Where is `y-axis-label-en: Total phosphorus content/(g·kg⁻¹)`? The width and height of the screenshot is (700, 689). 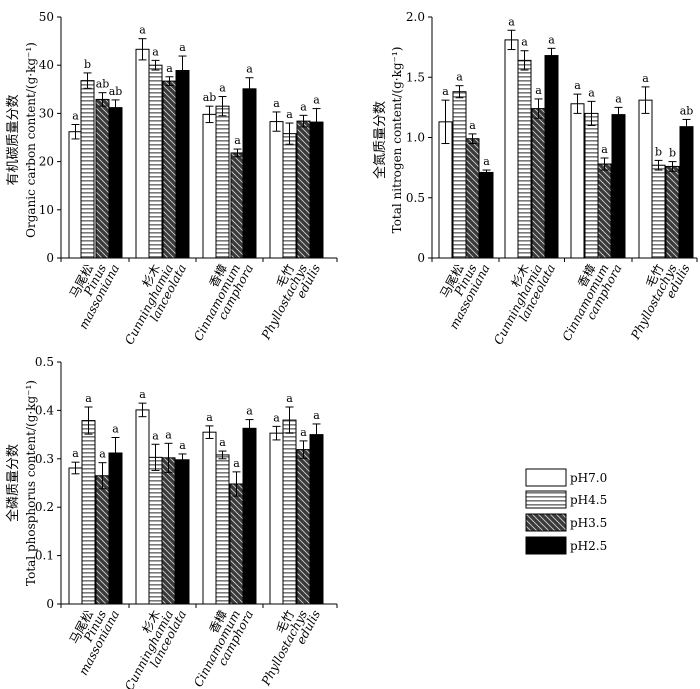
y-axis-label-en: Total phosphorus content/(g·kg⁻¹) is located at coordinates (31, 483).